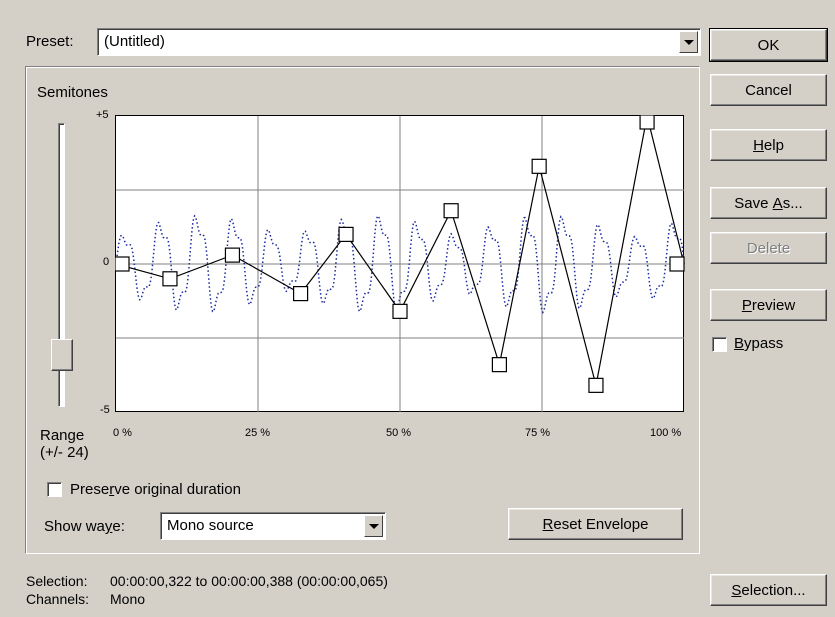 The height and width of the screenshot is (617, 835). What do you see at coordinates (399, 433) in the screenshot?
I see `x-tick-50: 50 %` at bounding box center [399, 433].